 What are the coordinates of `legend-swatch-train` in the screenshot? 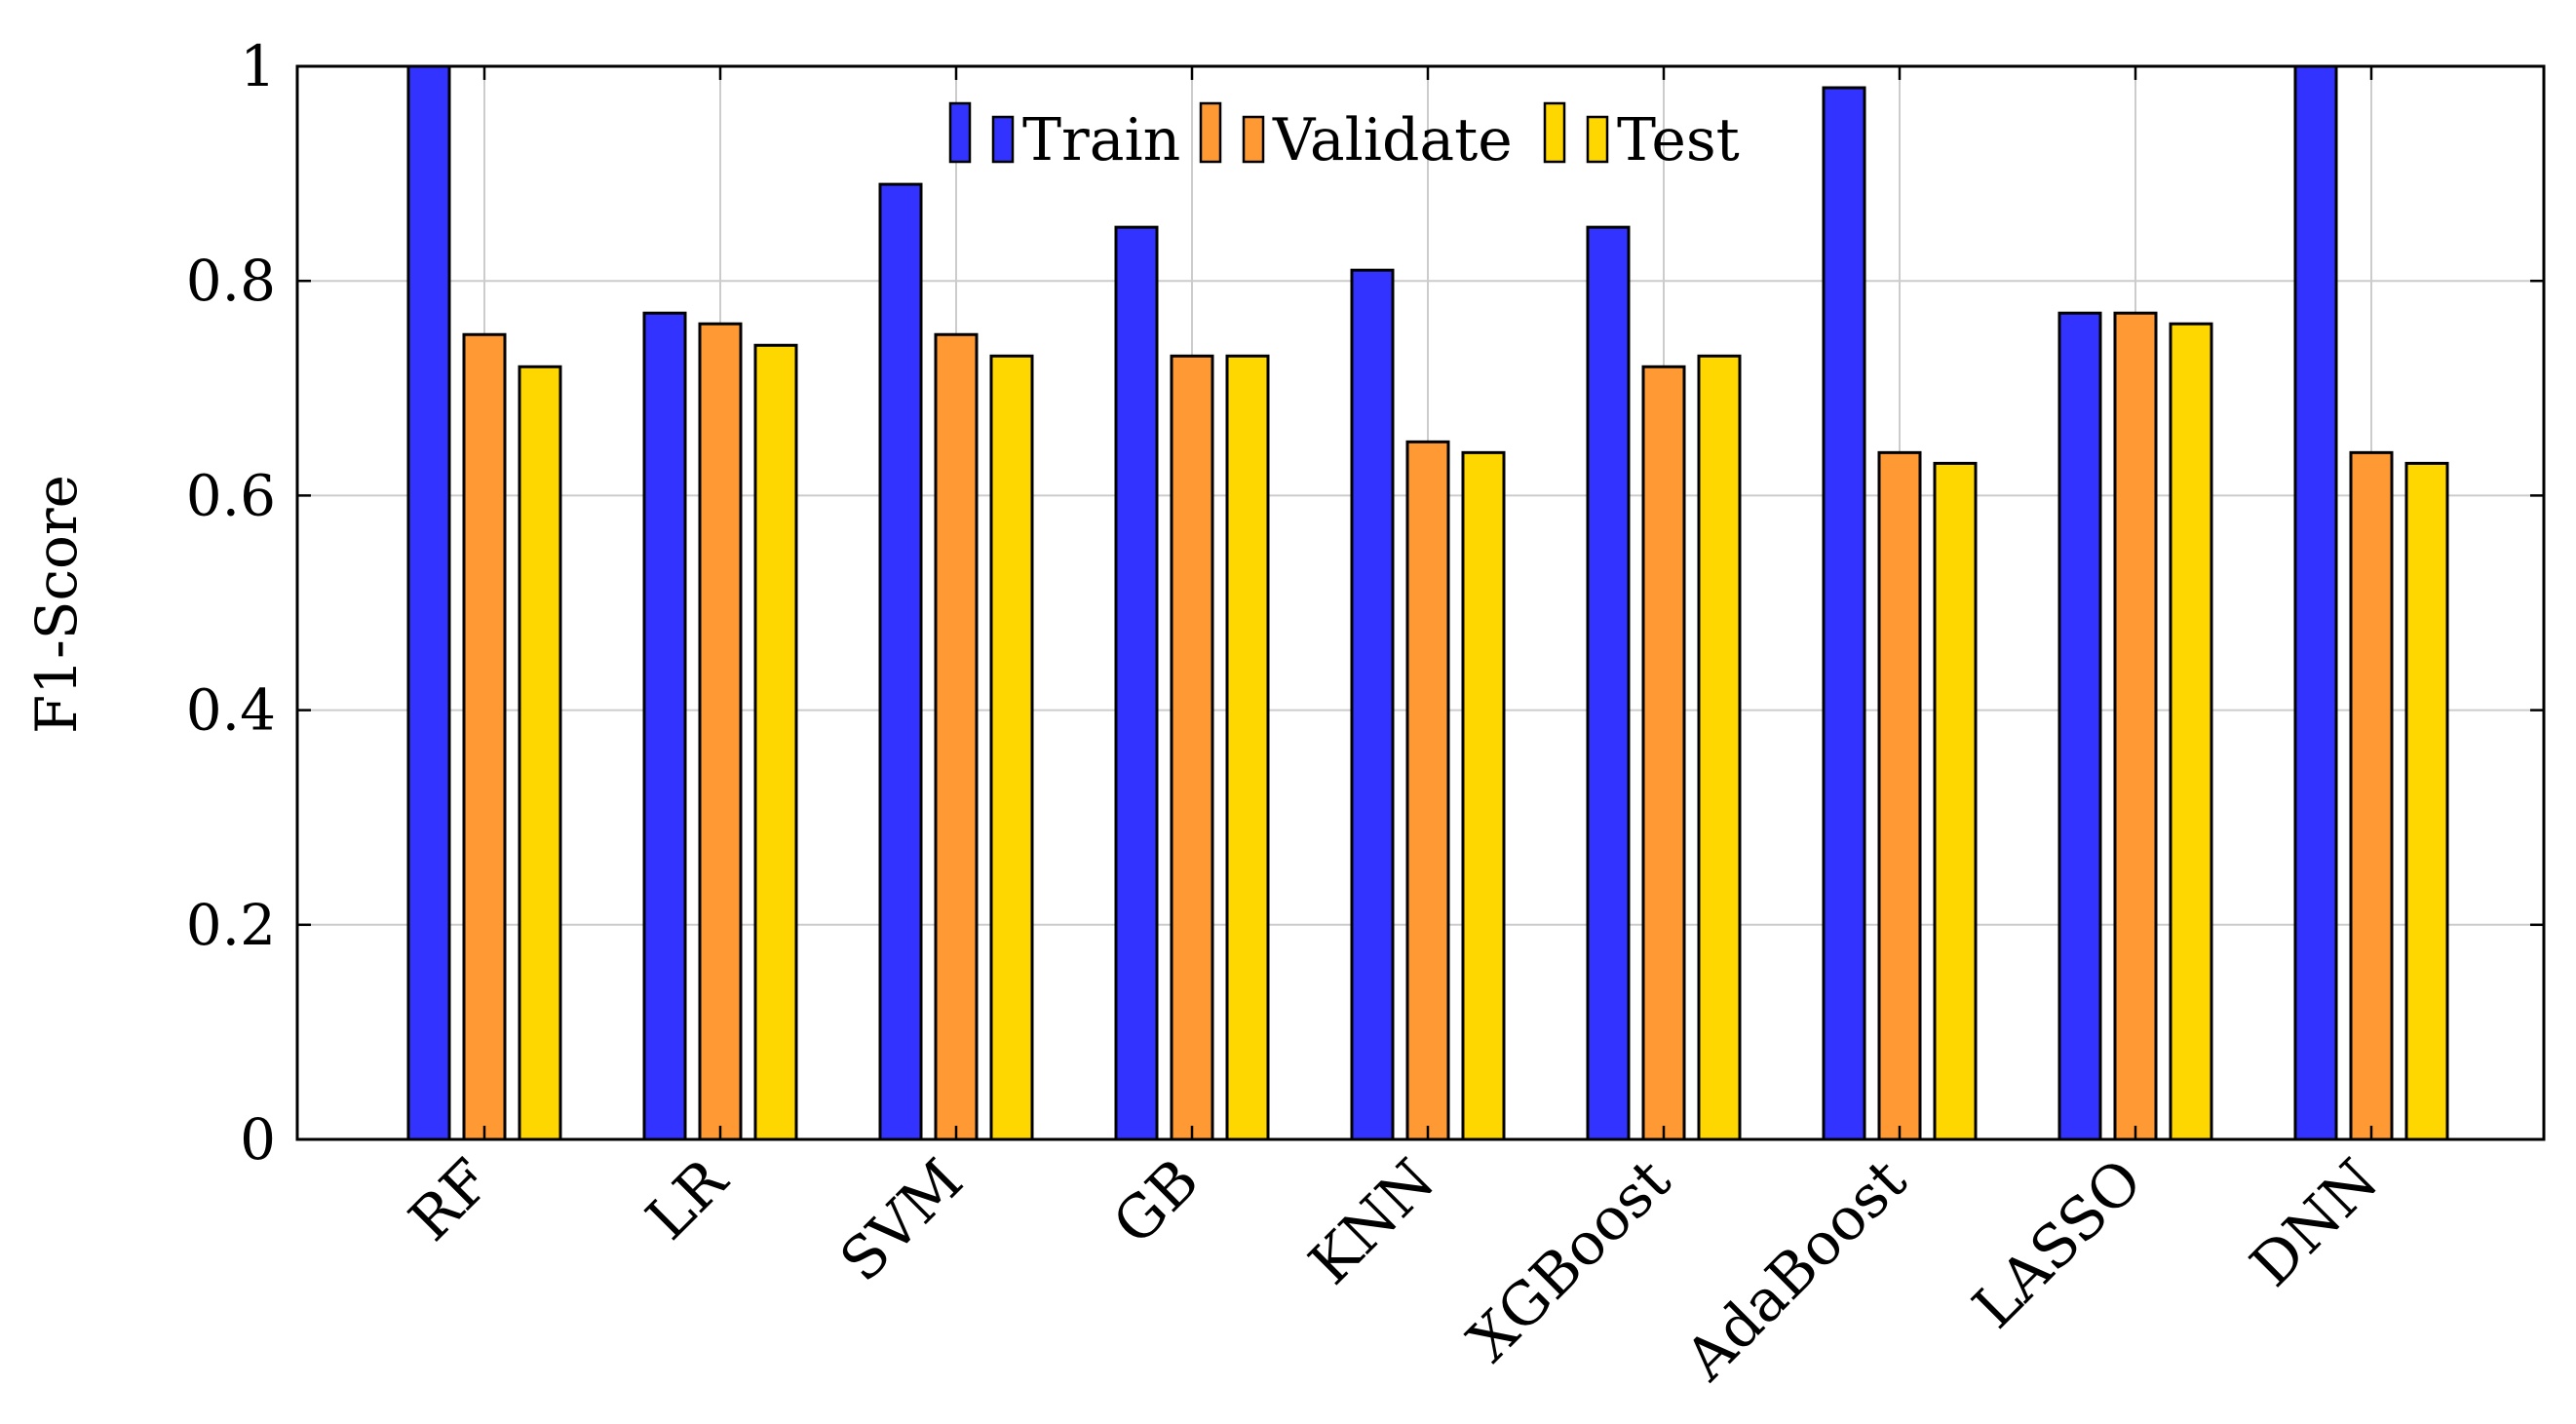 It's located at (960, 132).